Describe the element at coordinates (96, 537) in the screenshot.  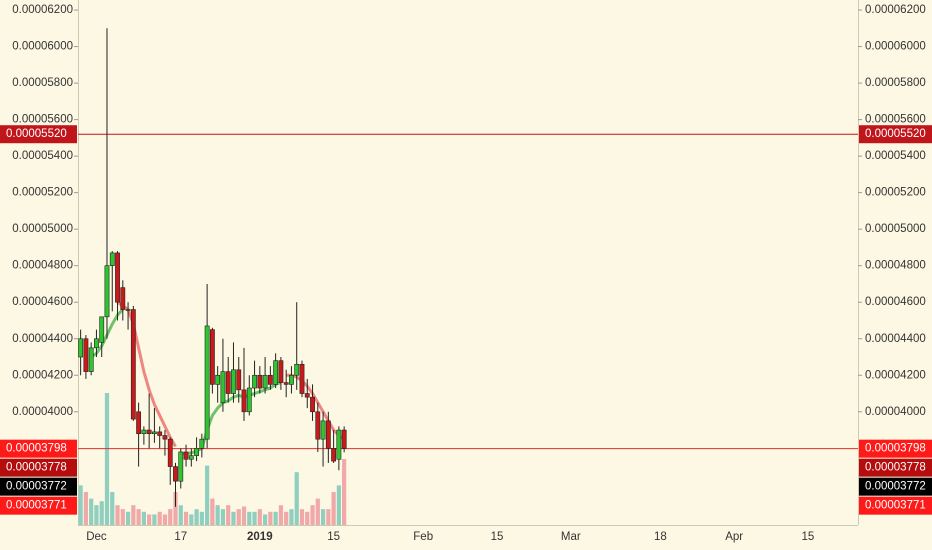
I see `x-tick-label: Dec` at that location.